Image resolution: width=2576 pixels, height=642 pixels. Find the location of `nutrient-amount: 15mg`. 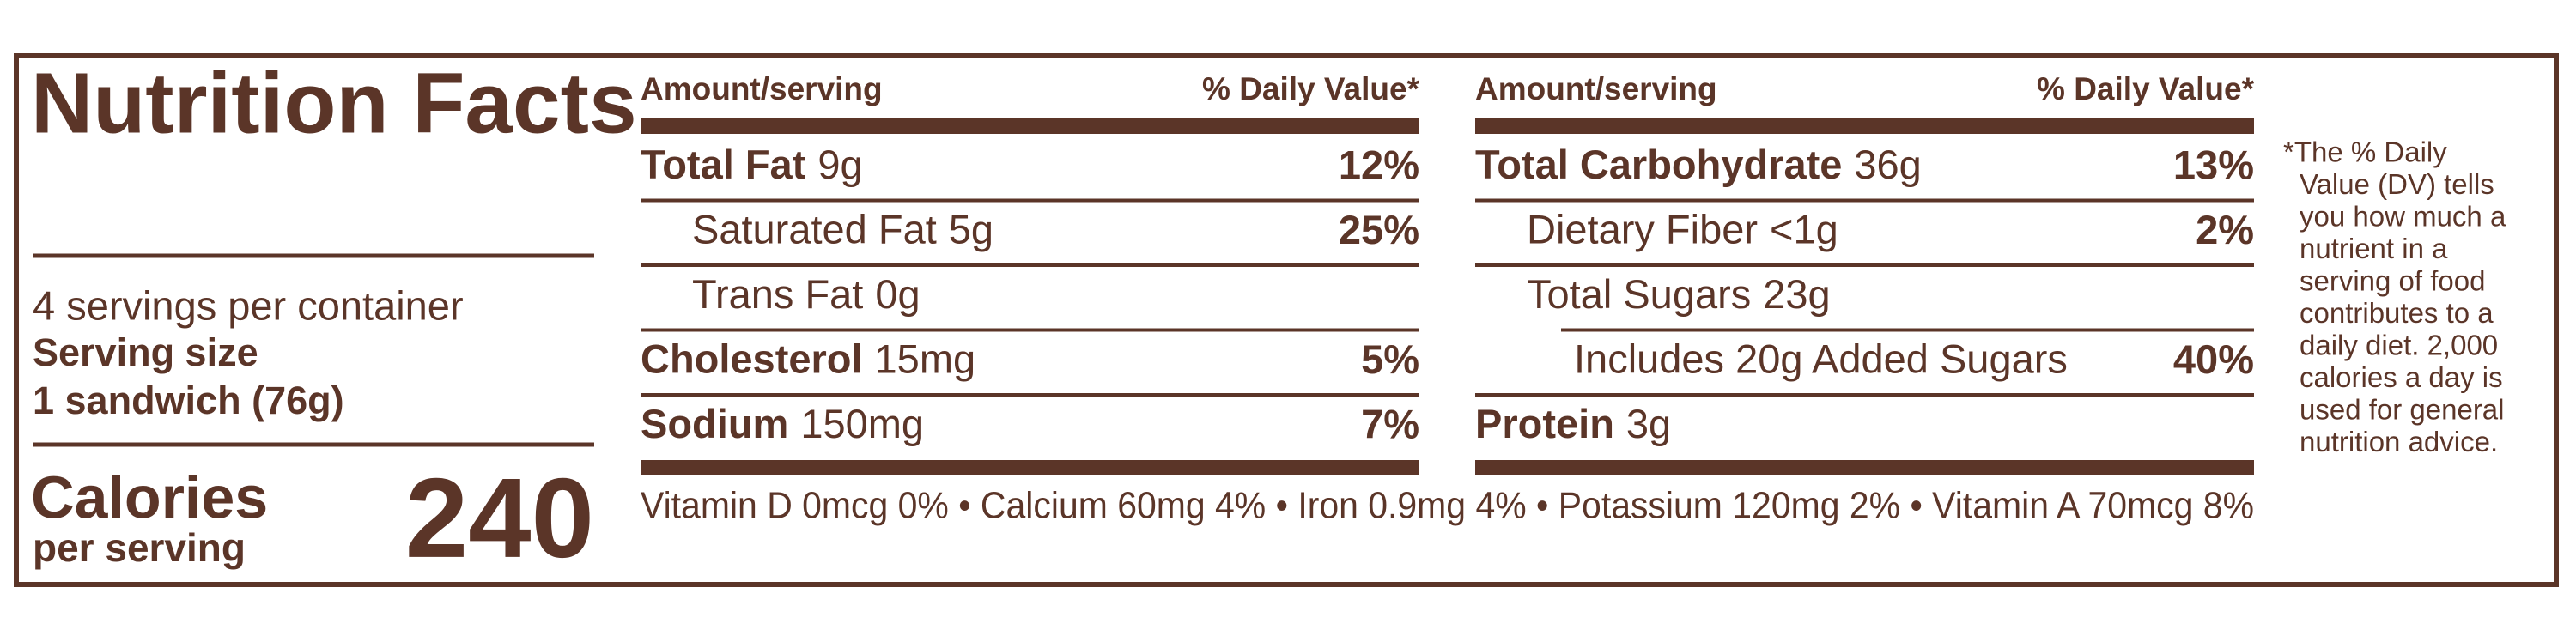

nutrient-amount: 15mg is located at coordinates (925, 359).